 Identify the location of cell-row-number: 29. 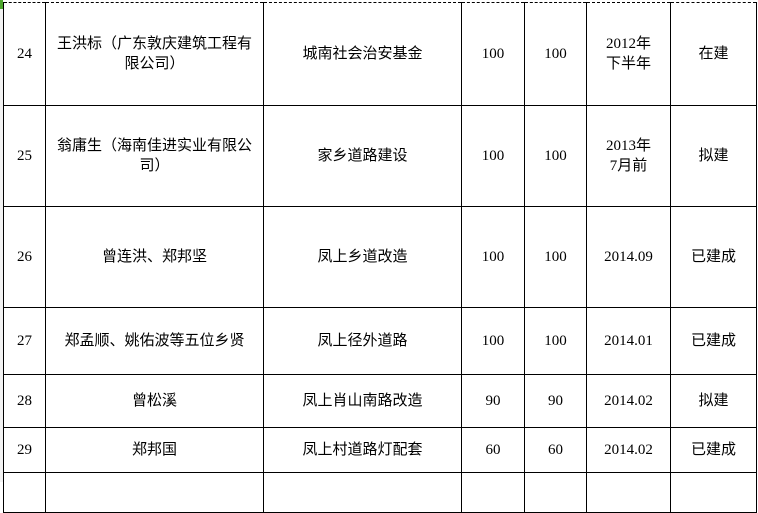
(24, 450).